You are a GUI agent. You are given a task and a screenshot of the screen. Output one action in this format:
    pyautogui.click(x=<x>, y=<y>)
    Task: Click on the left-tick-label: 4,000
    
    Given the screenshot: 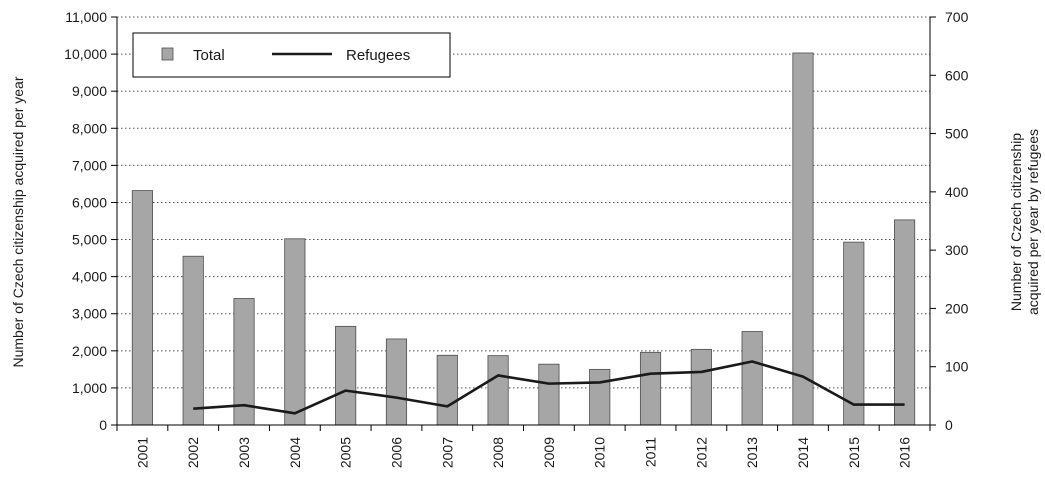 What is the action you would take?
    pyautogui.click(x=89, y=277)
    